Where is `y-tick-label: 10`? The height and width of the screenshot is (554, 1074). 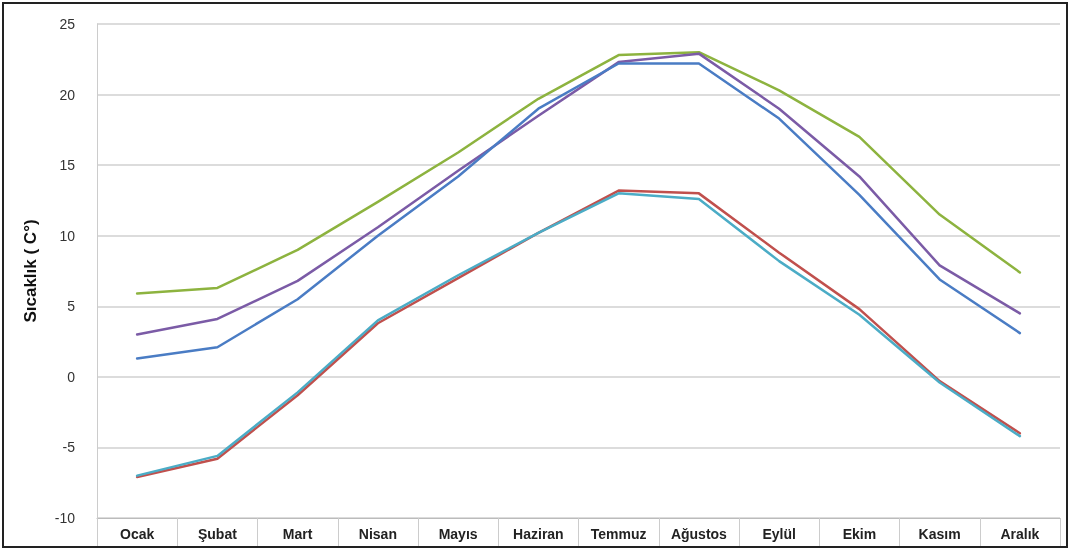
y-tick-label: 10 is located at coordinates (67, 235).